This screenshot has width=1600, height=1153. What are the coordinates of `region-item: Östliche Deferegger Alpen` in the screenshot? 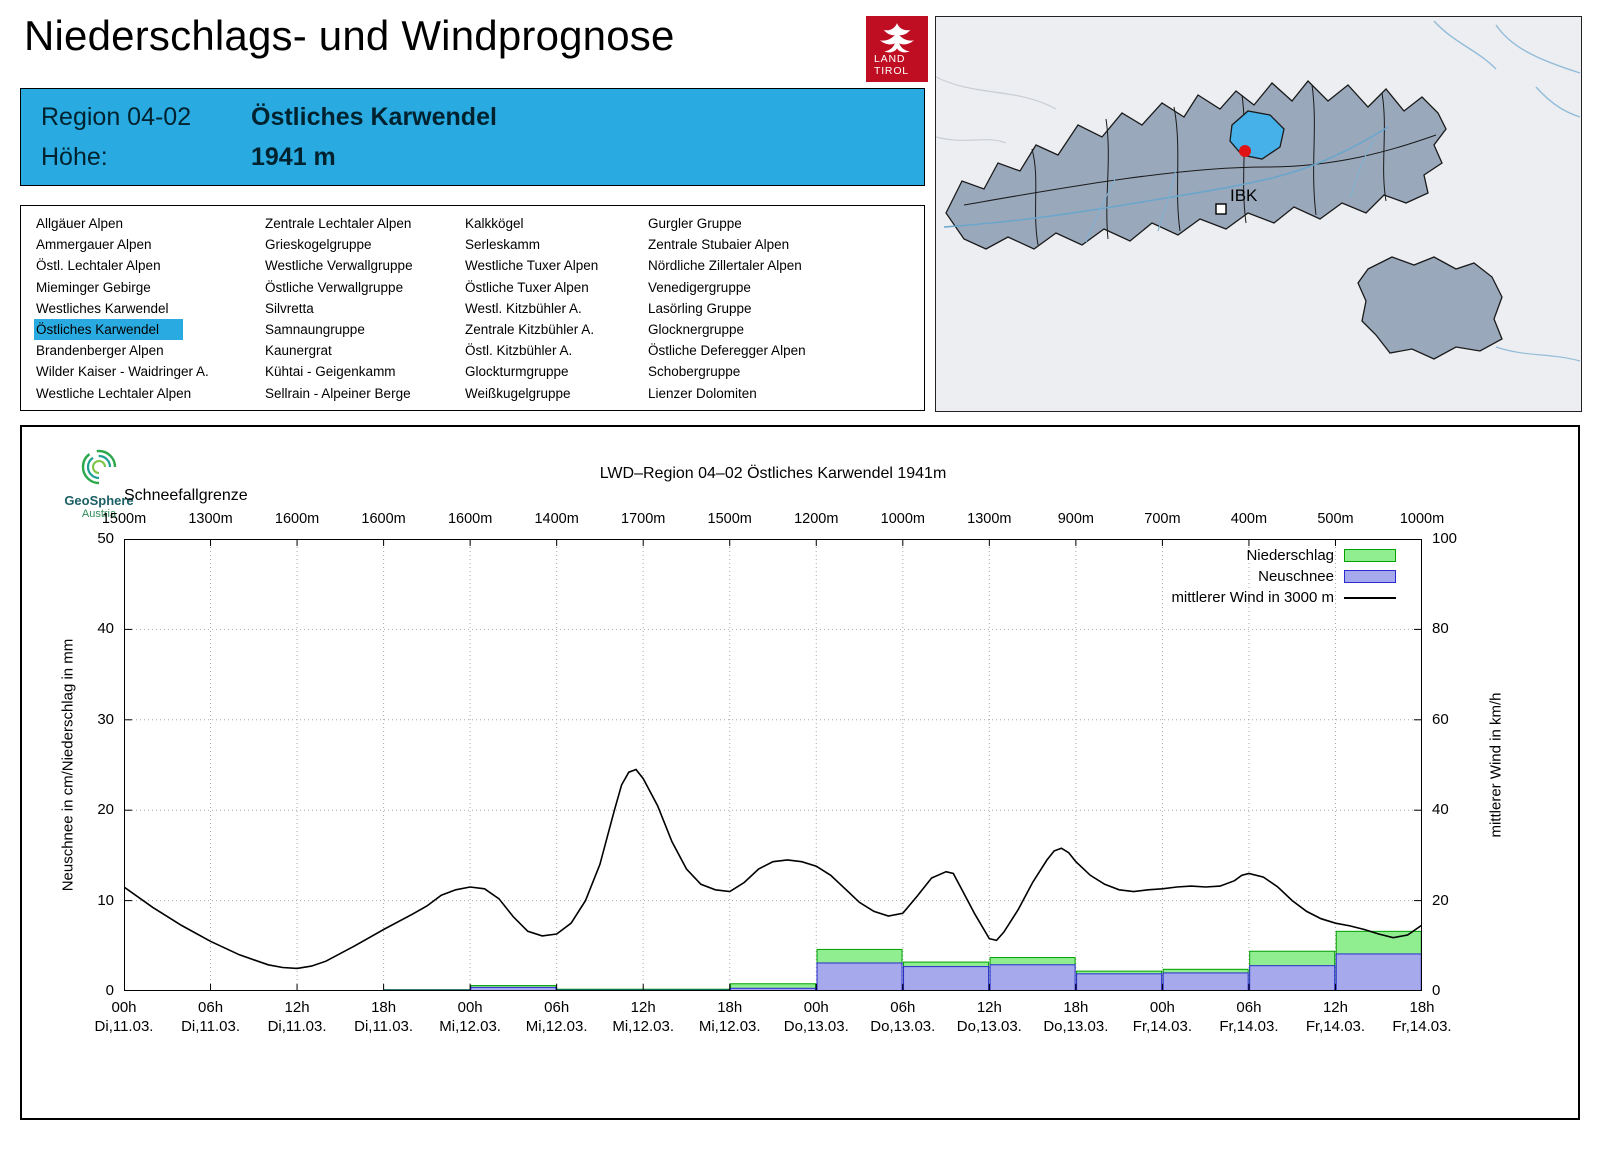 It's located at (727, 351).